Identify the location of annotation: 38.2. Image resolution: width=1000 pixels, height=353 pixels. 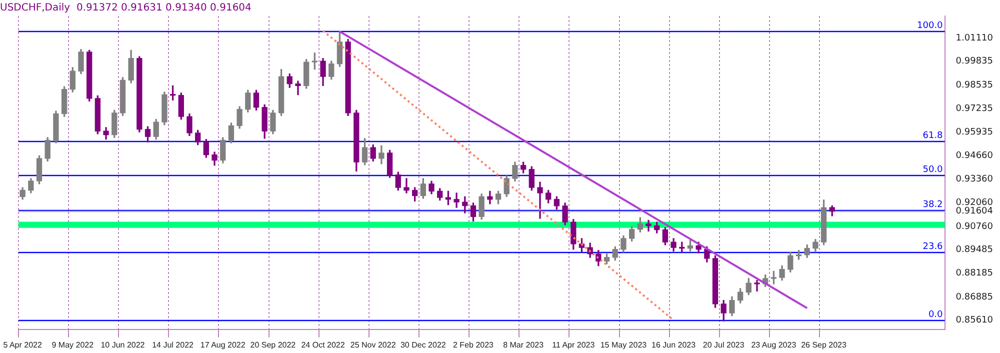
(932, 205).